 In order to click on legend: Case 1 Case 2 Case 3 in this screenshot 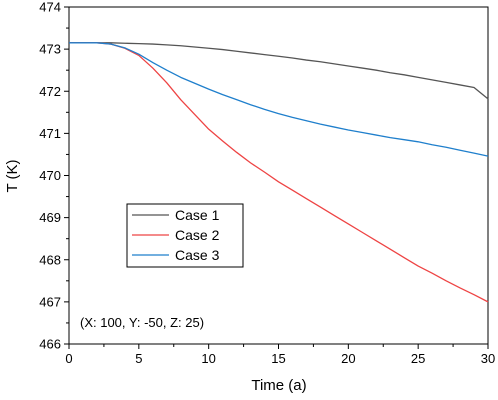, I will do `click(185, 235)`.